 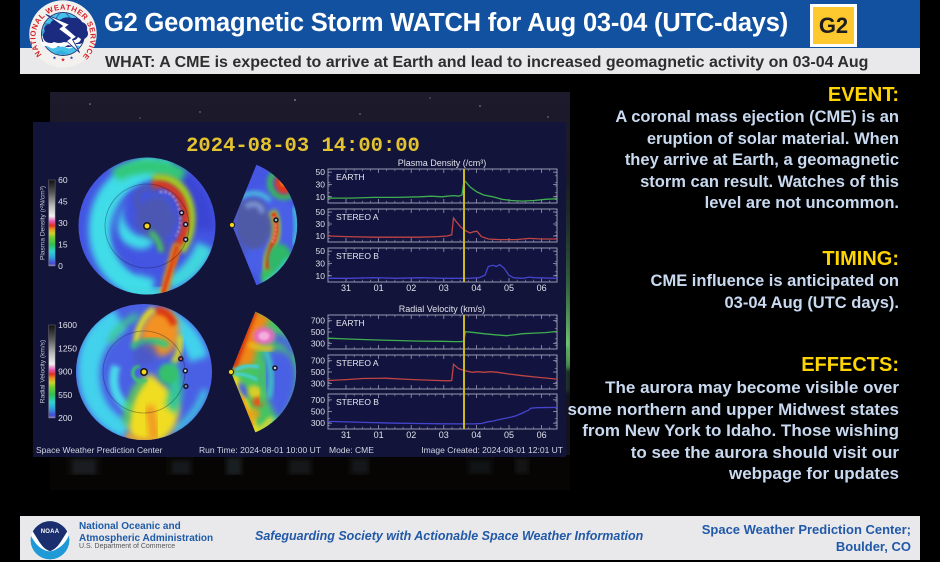 What do you see at coordinates (303, 146) in the screenshot?
I see `svg-text: 2024-08-03 14:00:00` at bounding box center [303, 146].